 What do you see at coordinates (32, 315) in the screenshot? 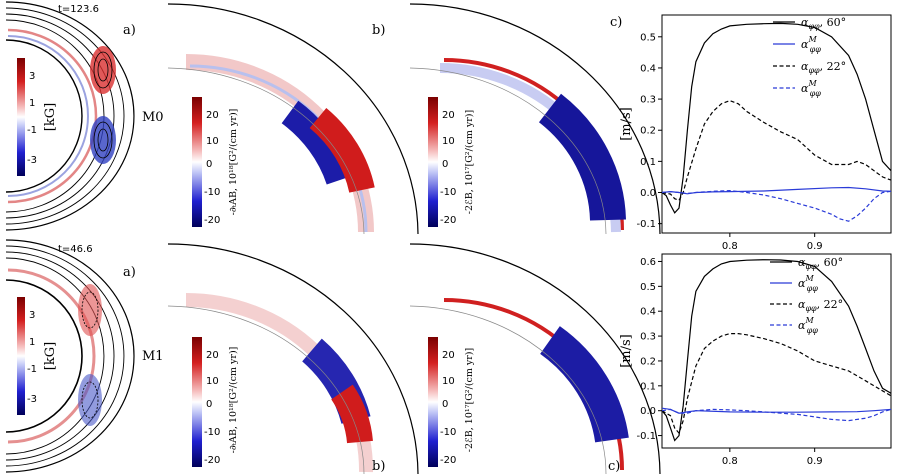
I see `field-colorbar-tick: 3` at bounding box center [32, 315].